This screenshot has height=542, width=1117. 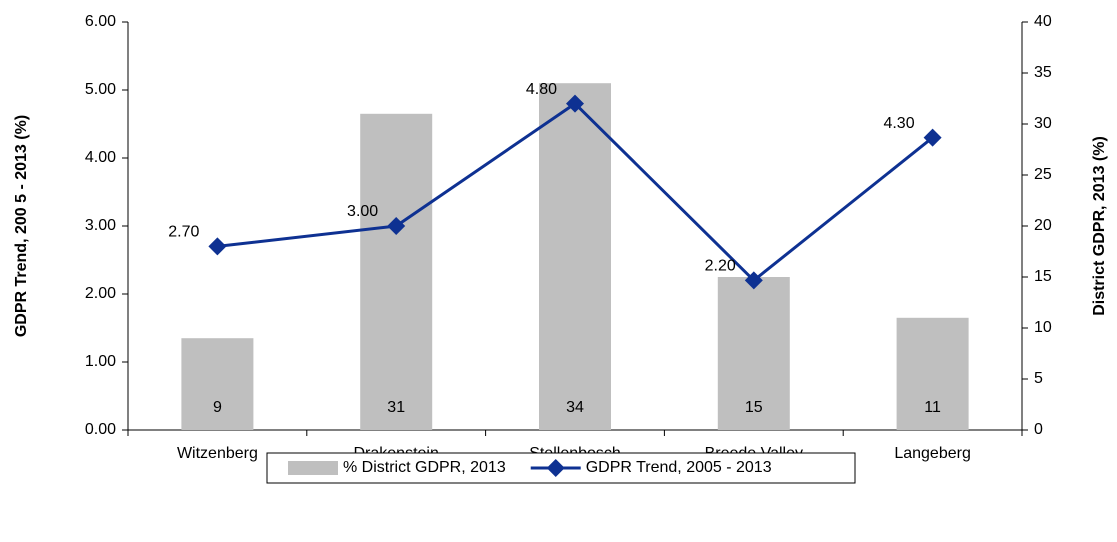 What do you see at coordinates (21, 226) in the screenshot?
I see `y-axis-title: GDPR Trend, 200 5 - 2013 (%)` at bounding box center [21, 226].